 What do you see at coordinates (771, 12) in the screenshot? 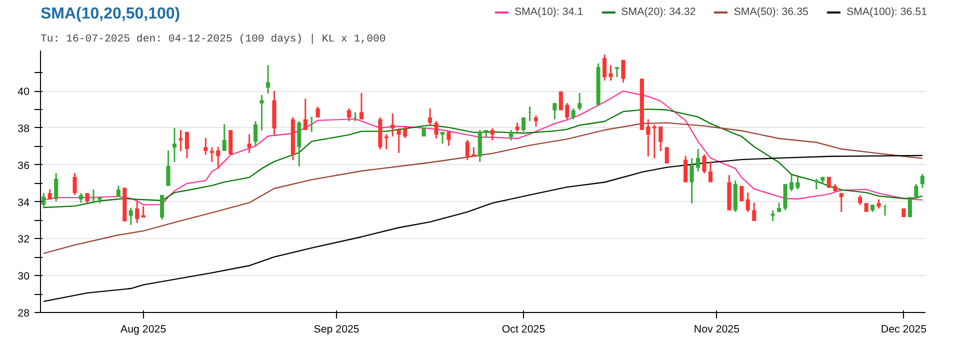
I see `legend-label: SMA(50): 36.35` at bounding box center [771, 12].